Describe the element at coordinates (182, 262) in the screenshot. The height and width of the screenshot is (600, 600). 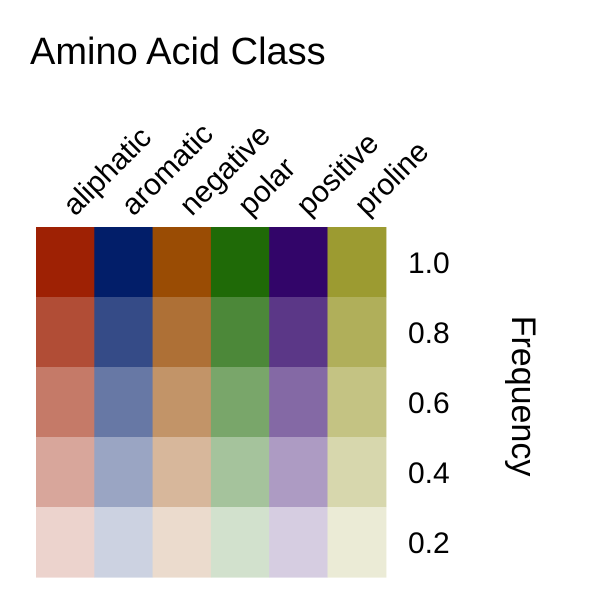
I see `cell-negative-1.0` at that location.